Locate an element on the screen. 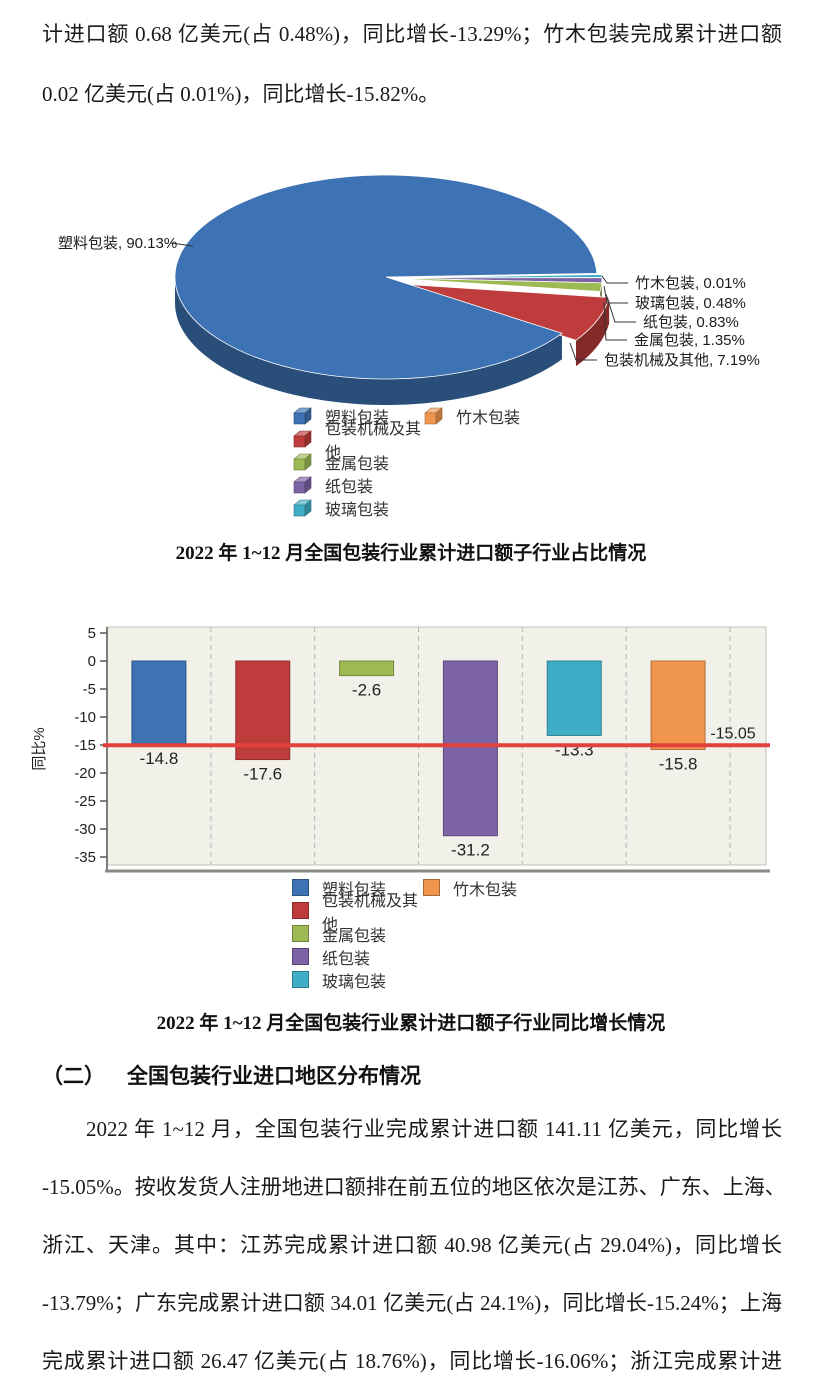 The height and width of the screenshot is (1390, 822). y-tick-label: -15 is located at coordinates (85, 745).